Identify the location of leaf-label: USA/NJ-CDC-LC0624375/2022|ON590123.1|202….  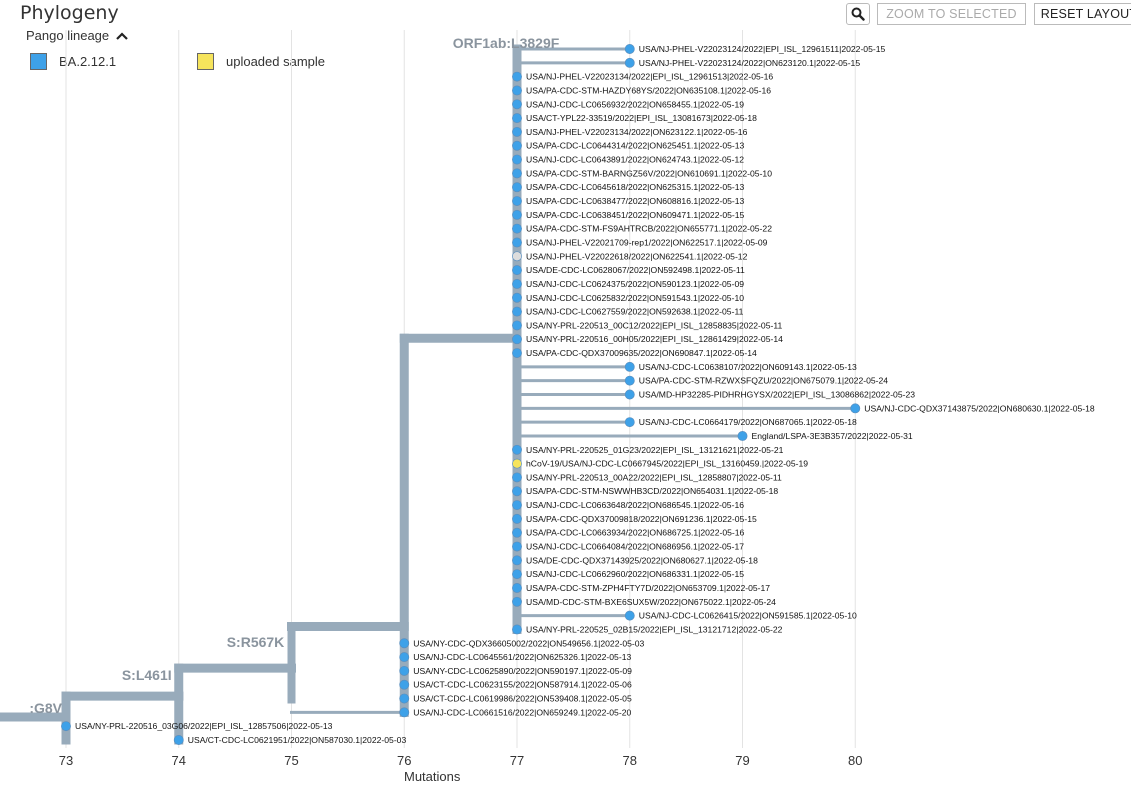
(635, 284).